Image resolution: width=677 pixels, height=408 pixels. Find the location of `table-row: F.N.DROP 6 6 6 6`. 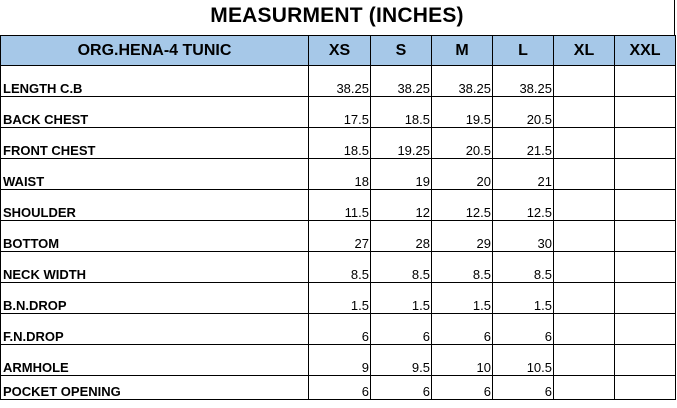

table-row: F.N.DROP 6 6 6 6 is located at coordinates (338, 329).